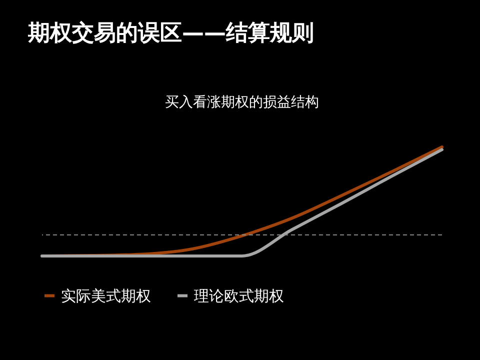 The width and height of the screenshot is (480, 360). I want to click on chart-subtitle: 买入看涨期权的损益结构, so click(242, 102).